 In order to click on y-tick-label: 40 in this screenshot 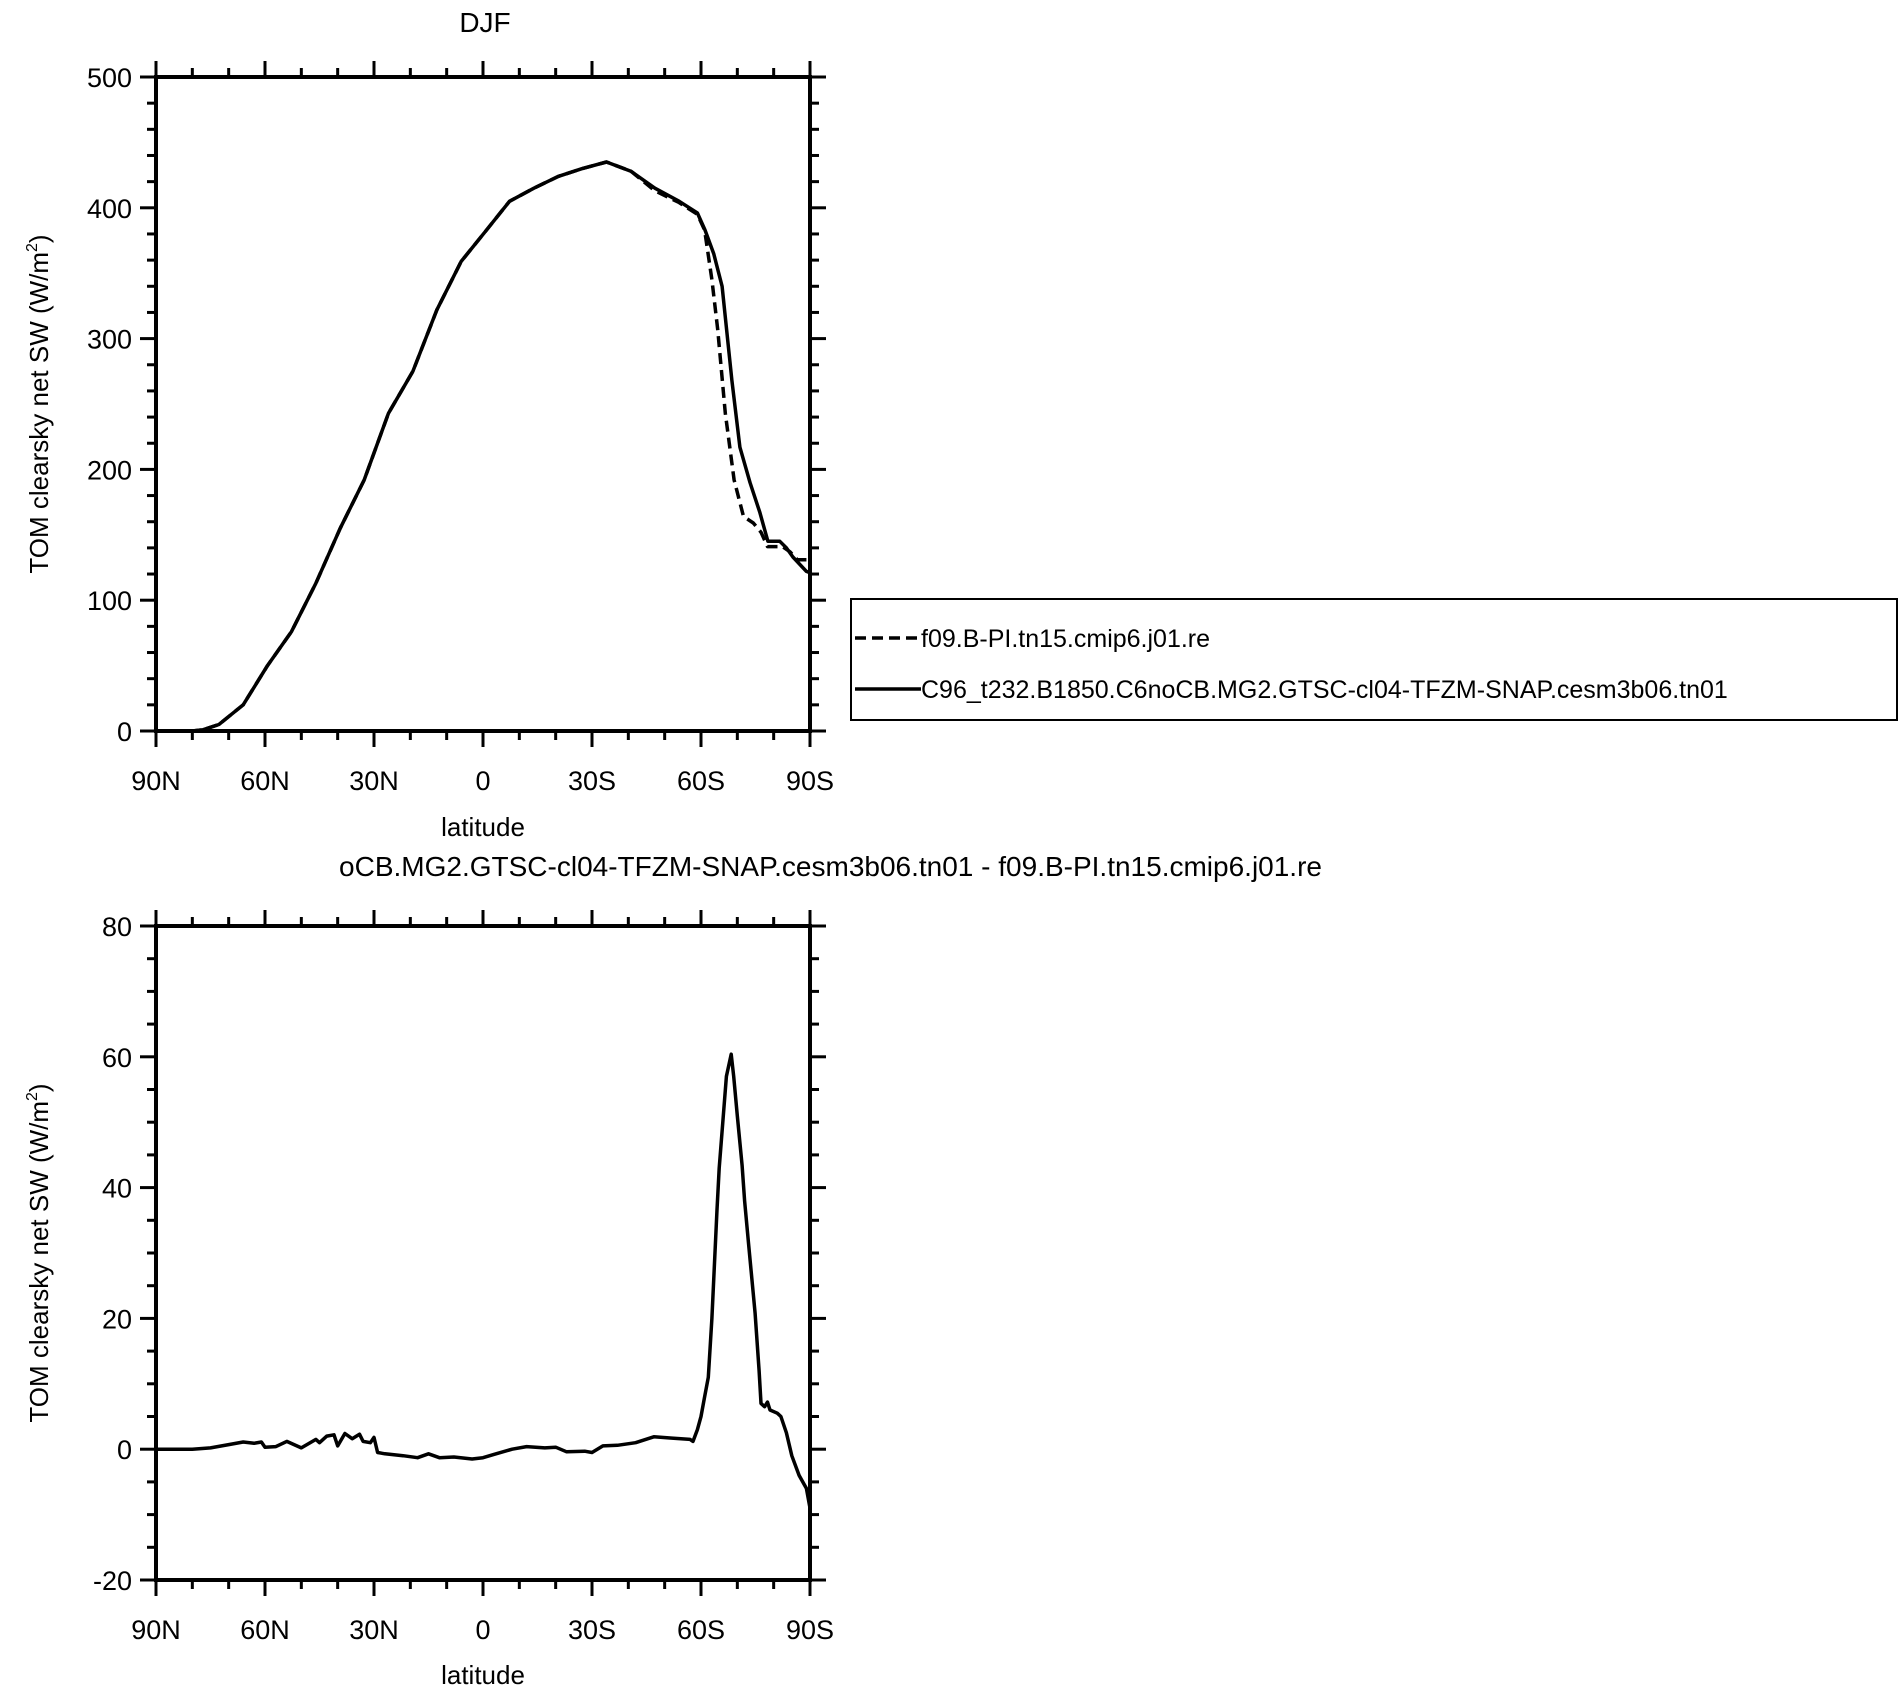, I will do `click(117, 1189)`.